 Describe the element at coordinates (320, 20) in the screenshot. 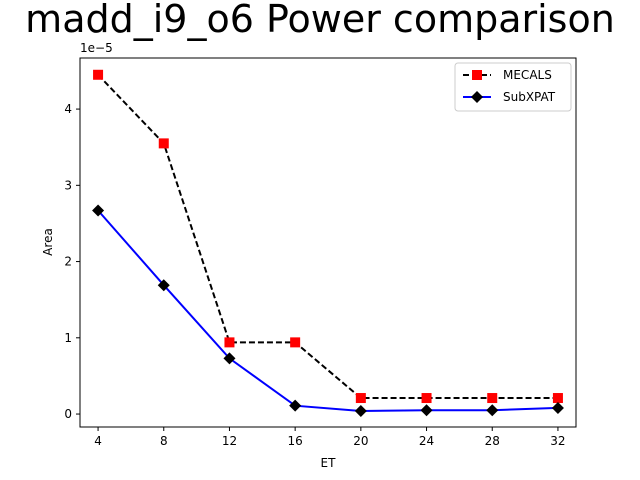

I see `chart-title: madd_i9_o6 Power comparison` at that location.